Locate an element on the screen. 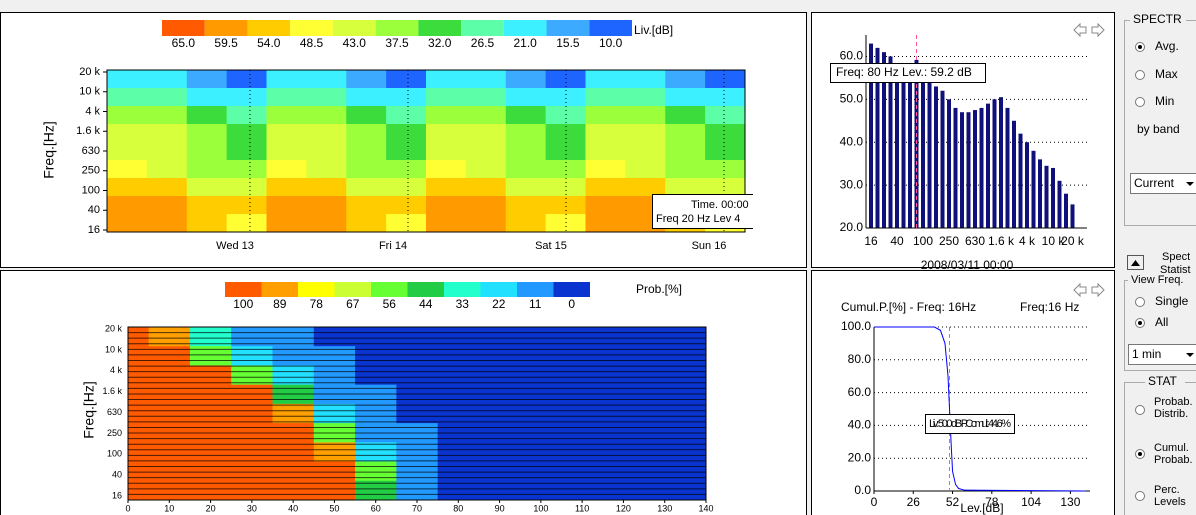  radio-label: Min is located at coordinates (1164, 101).